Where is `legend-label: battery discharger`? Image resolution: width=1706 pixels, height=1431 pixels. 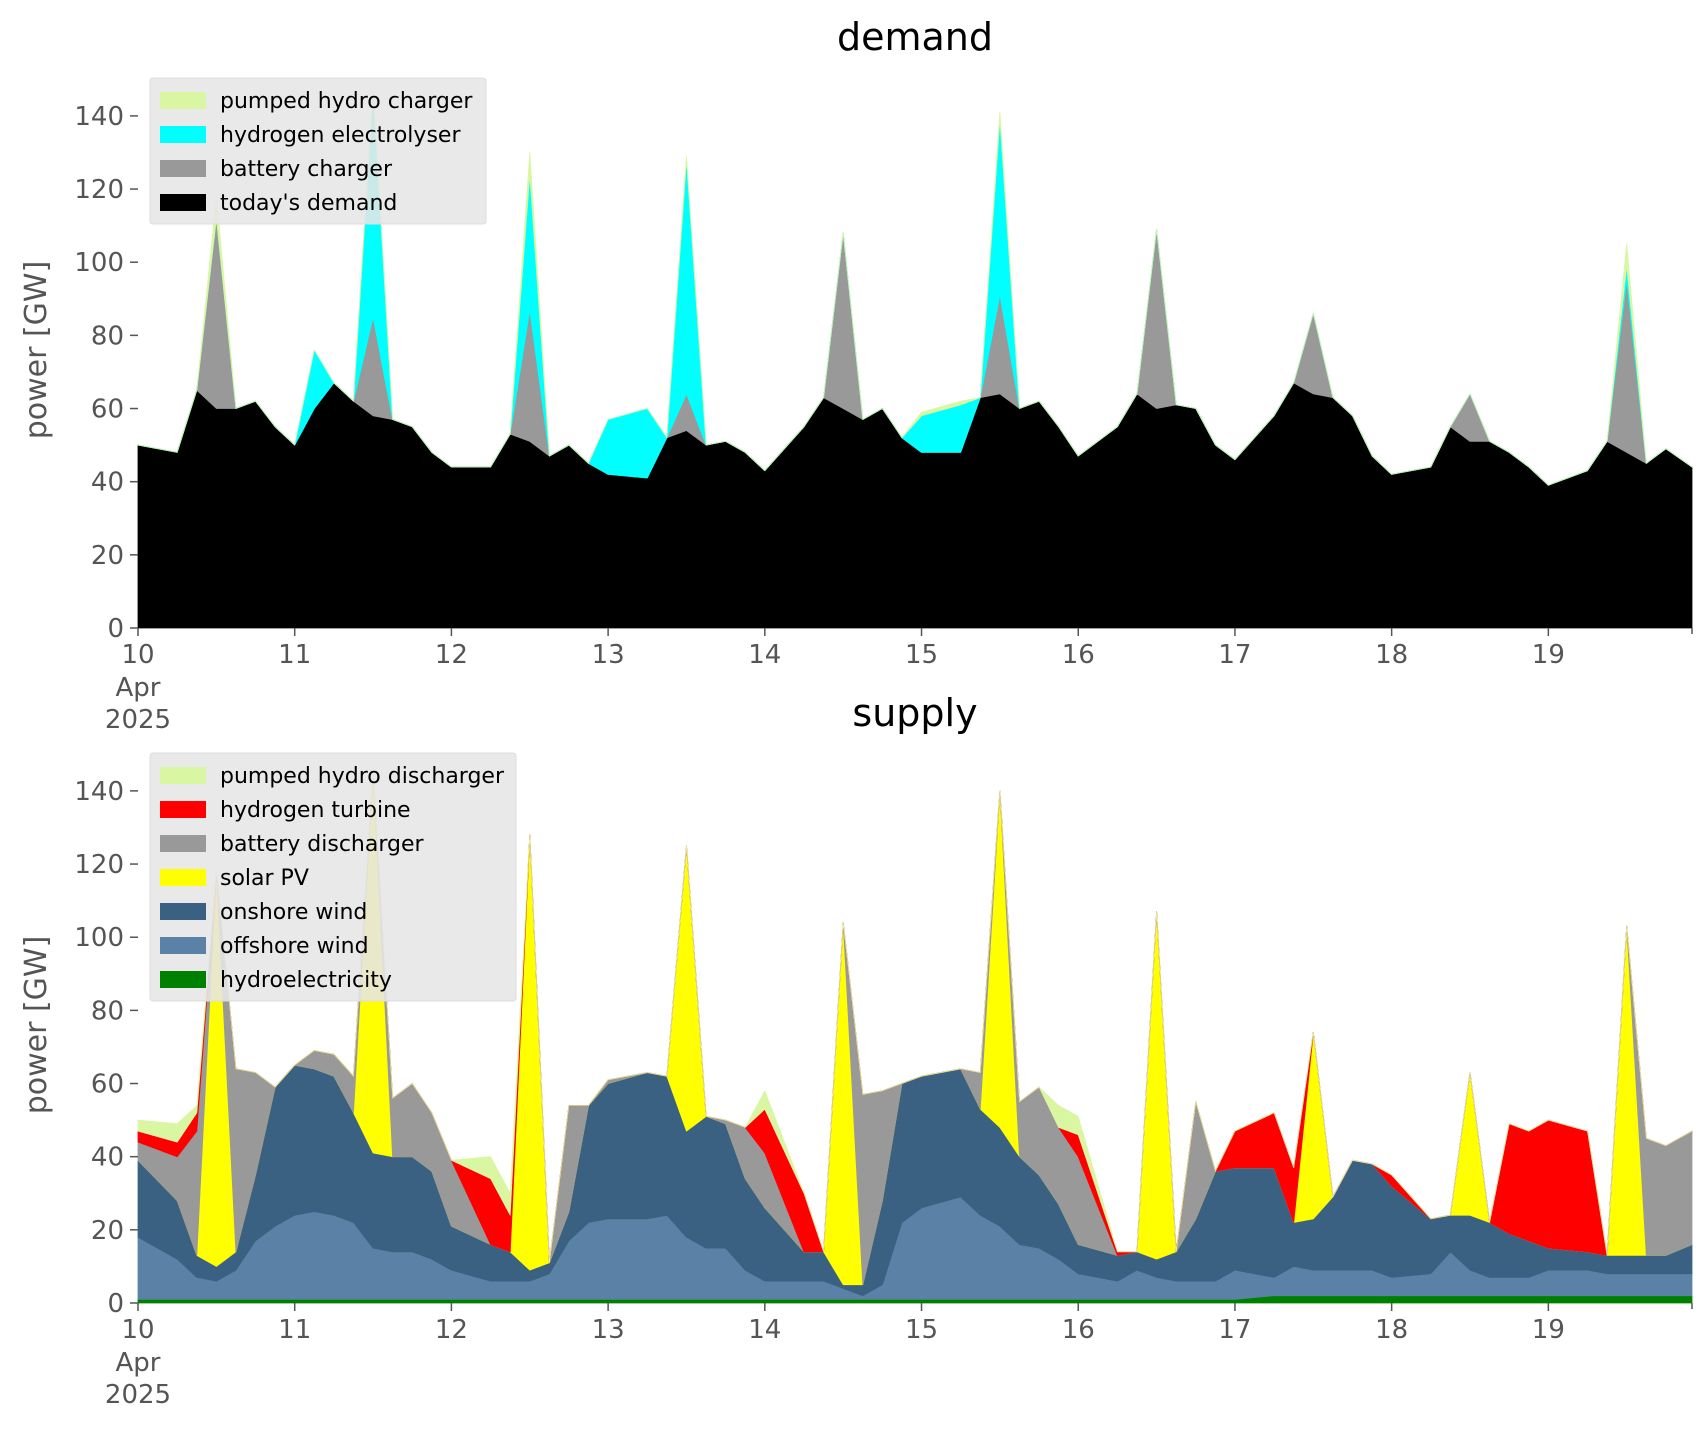 legend-label: battery discharger is located at coordinates (322, 844).